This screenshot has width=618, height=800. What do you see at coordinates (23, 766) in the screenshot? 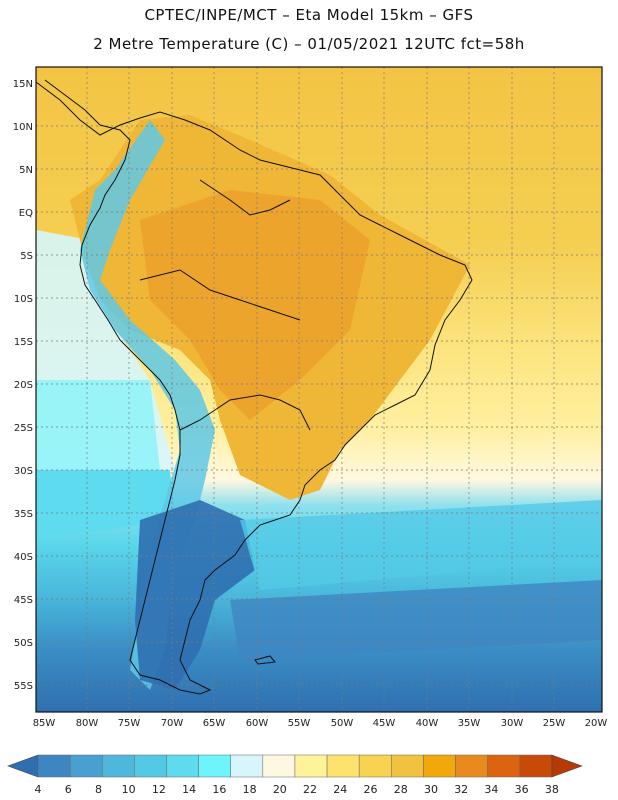
I see `colorbar-arrow-low` at bounding box center [23, 766].